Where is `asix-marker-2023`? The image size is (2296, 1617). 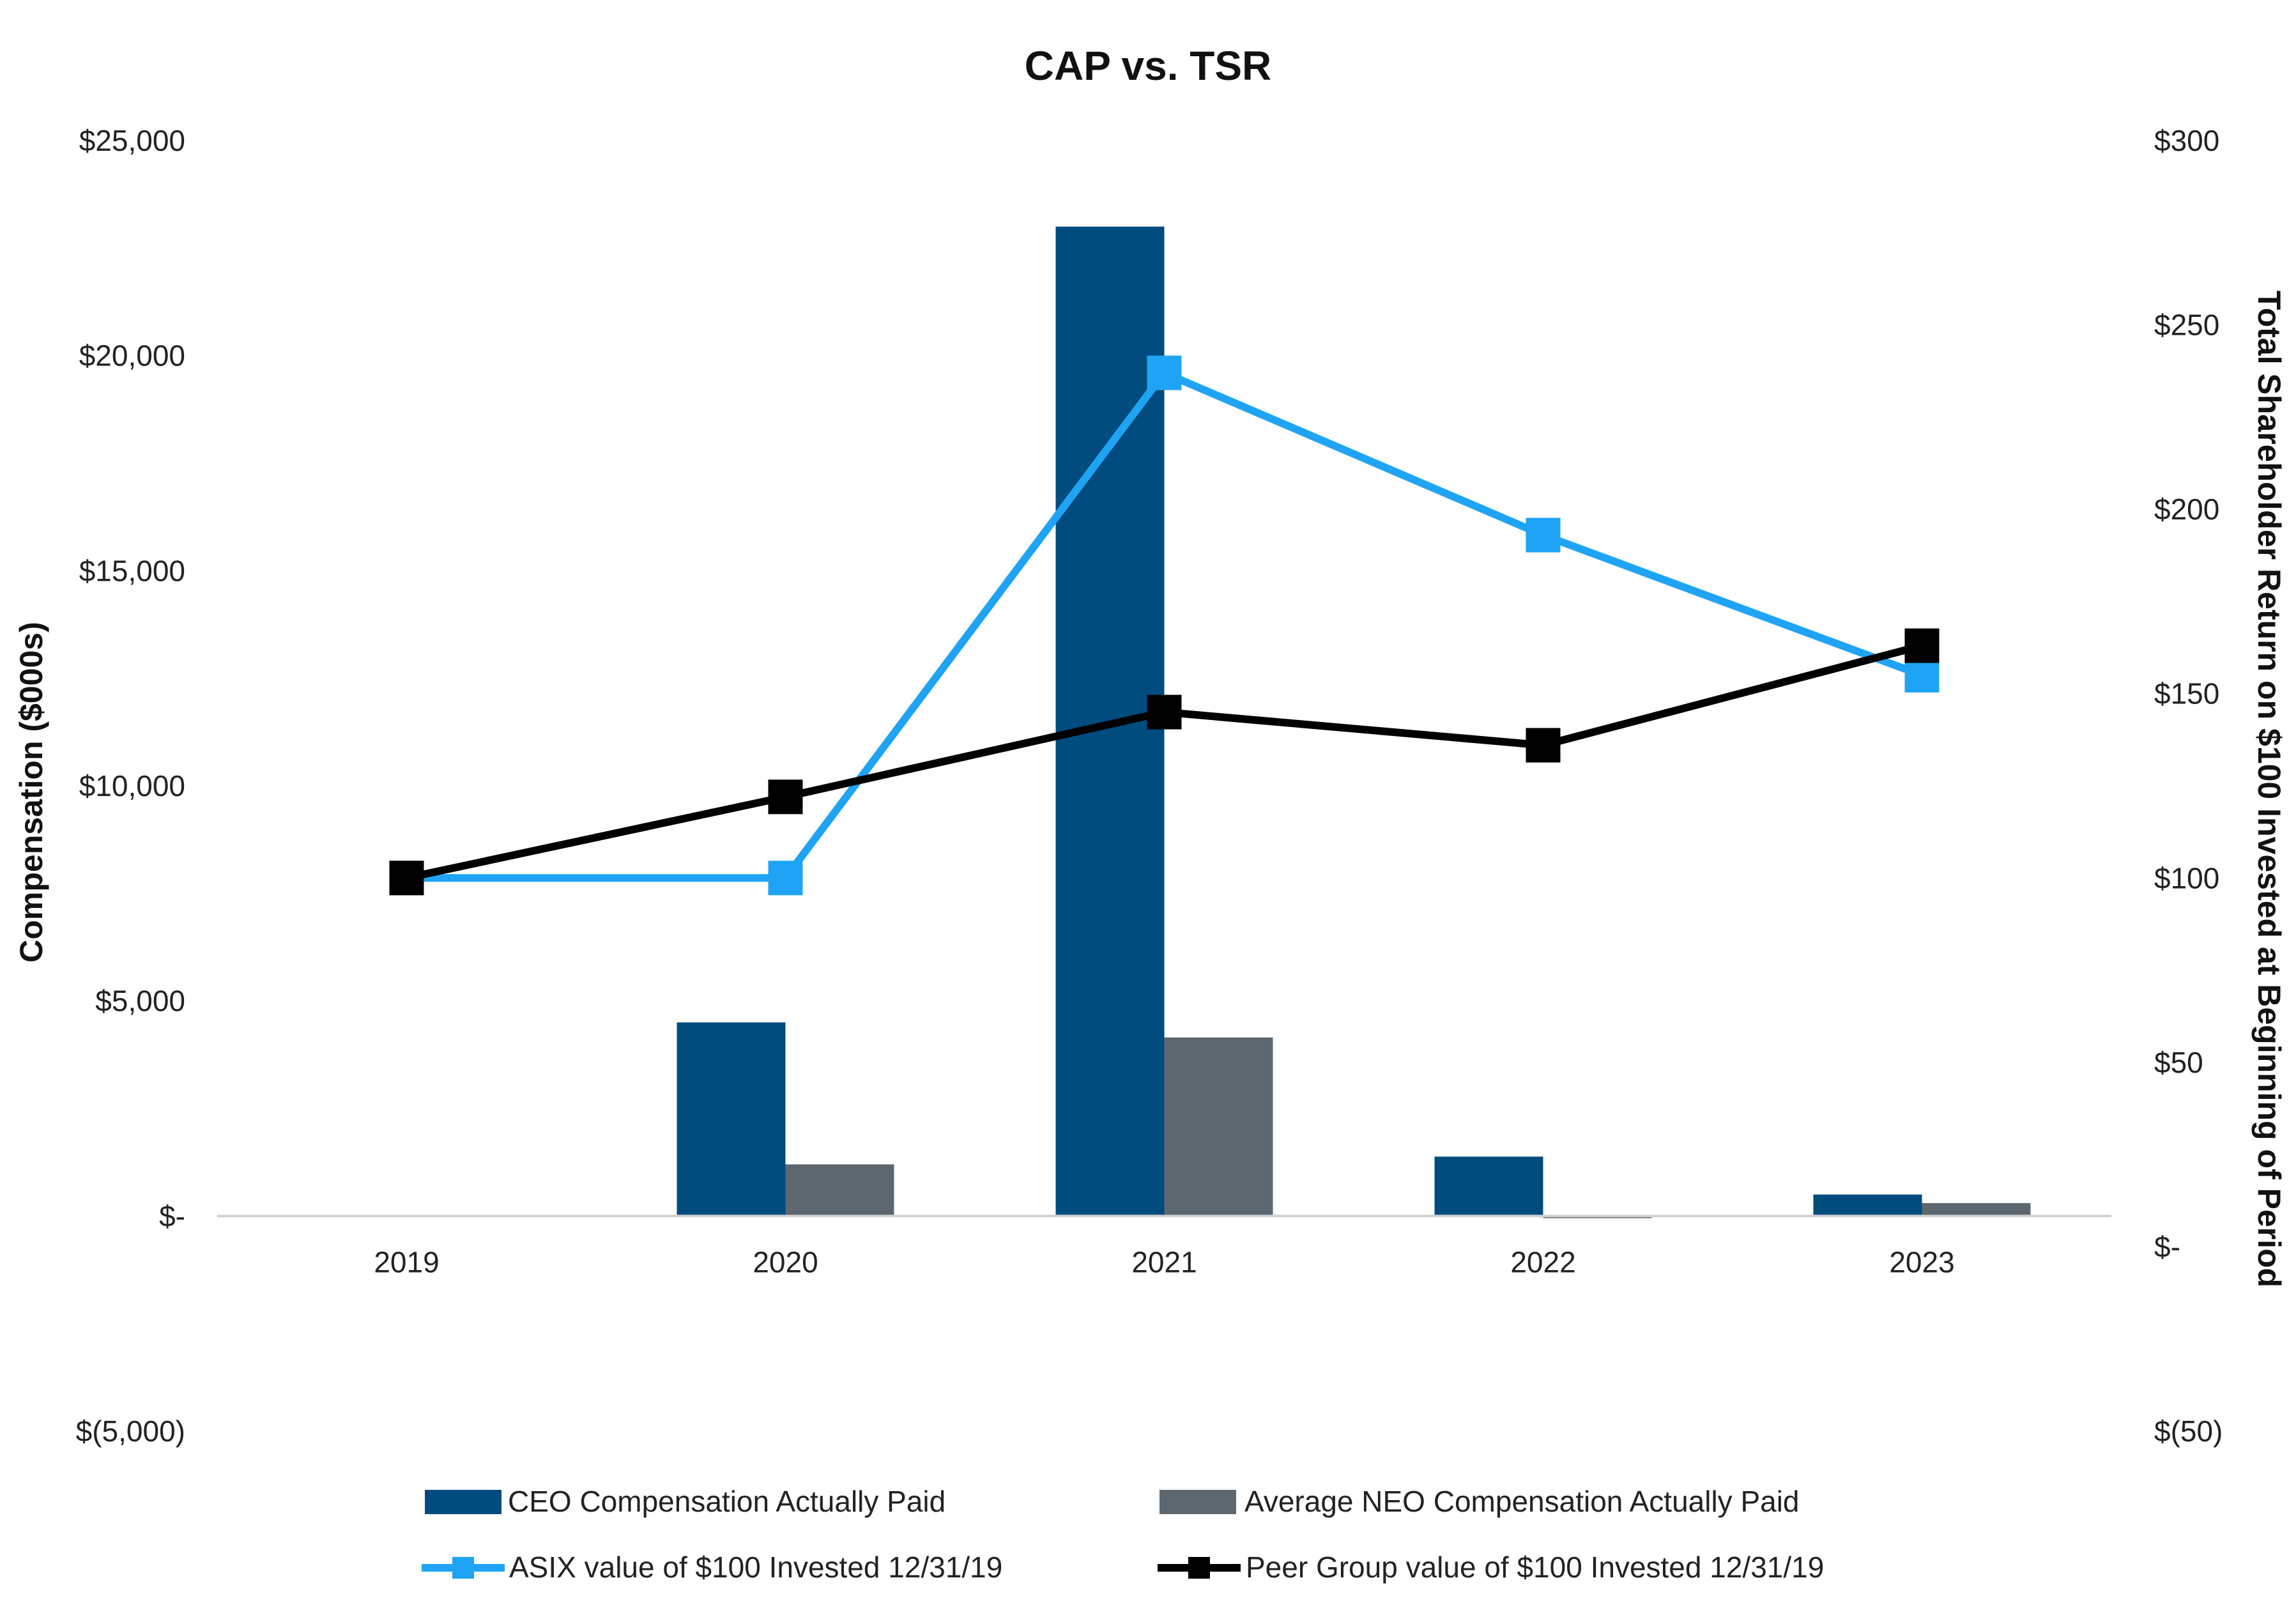
asix-marker-2023 is located at coordinates (1922, 675).